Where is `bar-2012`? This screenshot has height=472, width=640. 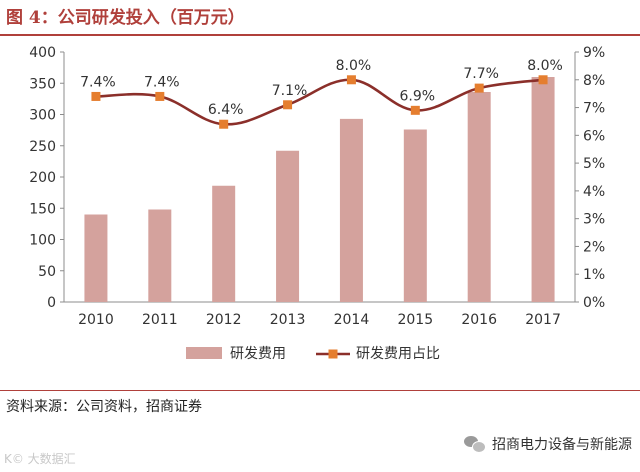
bar-2012 is located at coordinates (224, 243).